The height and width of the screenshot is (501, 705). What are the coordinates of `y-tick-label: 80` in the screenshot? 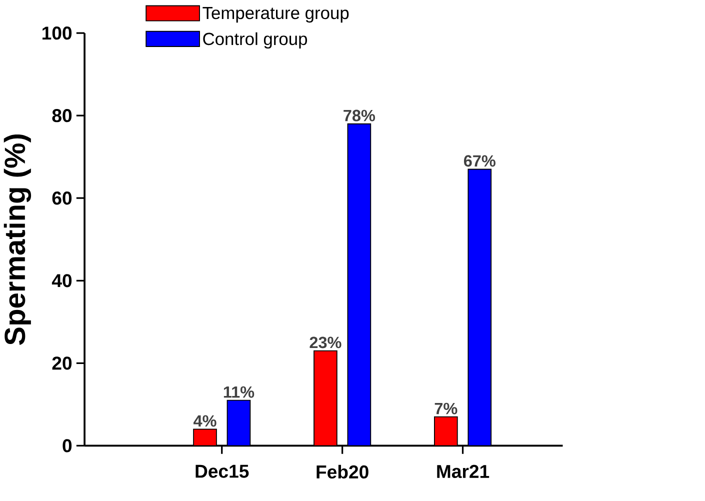 It's located at (62, 115).